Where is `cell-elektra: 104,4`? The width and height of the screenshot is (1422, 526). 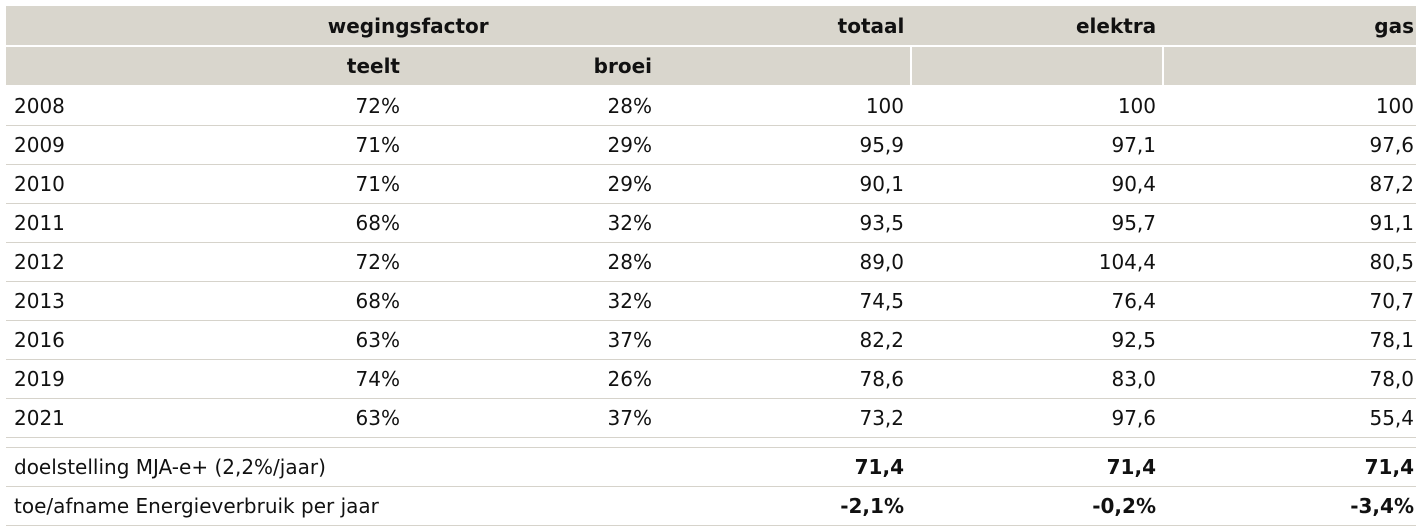
cell-elektra: 104,4 is located at coordinates (1127, 262).